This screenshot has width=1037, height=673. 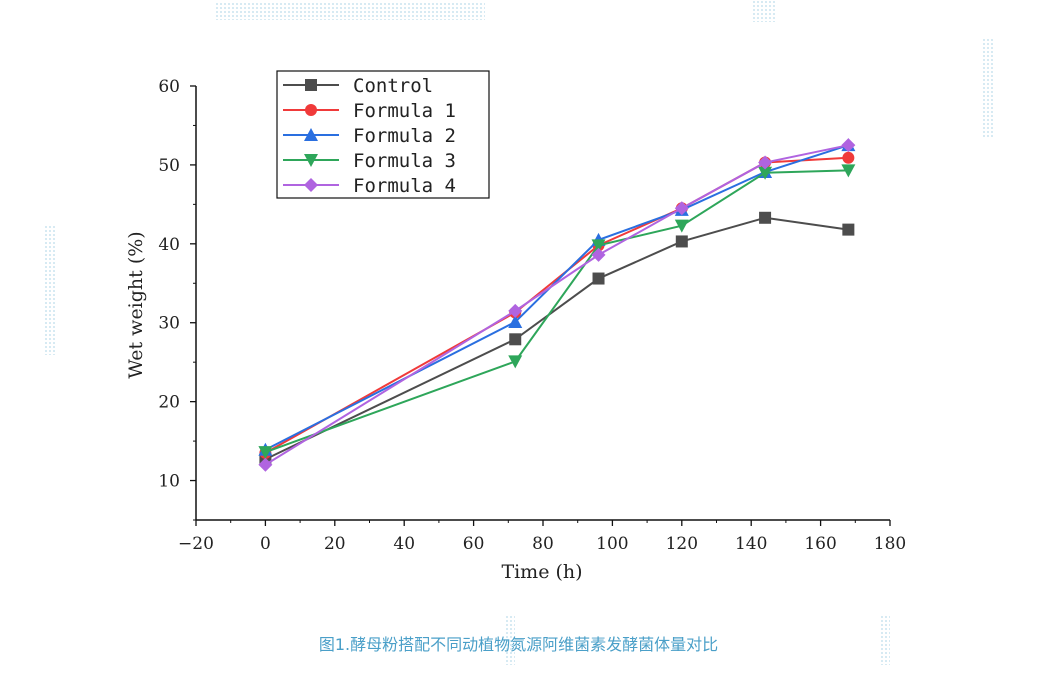 What do you see at coordinates (612, 544) in the screenshot?
I see `x-tick-label: 100` at bounding box center [612, 544].